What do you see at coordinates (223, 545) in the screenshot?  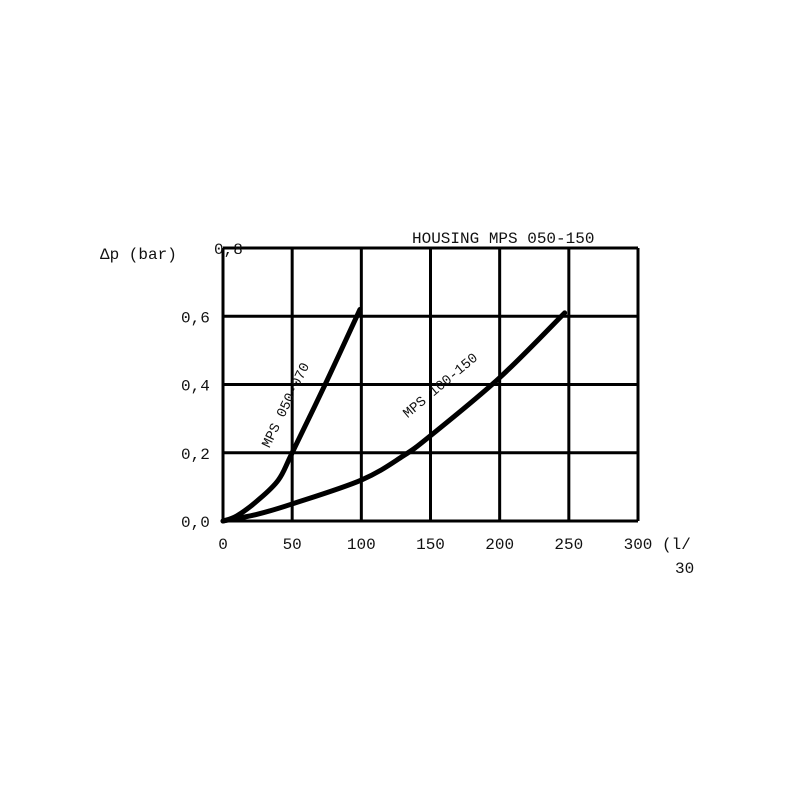 I see `x-tick-label: 0` at bounding box center [223, 545].